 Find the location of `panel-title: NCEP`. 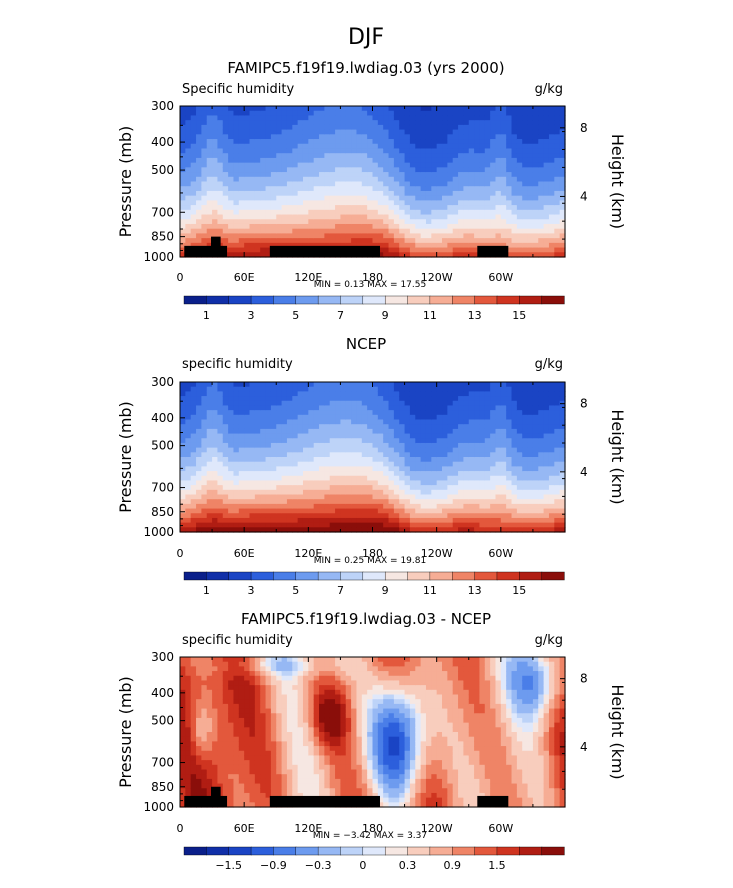

panel-title: NCEP is located at coordinates (366, 344).